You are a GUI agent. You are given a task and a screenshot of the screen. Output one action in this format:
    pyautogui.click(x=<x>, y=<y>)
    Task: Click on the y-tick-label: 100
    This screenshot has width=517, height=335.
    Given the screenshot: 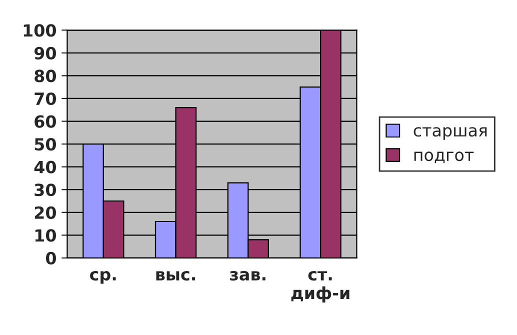 What is the action you would take?
    pyautogui.click(x=40, y=30)
    